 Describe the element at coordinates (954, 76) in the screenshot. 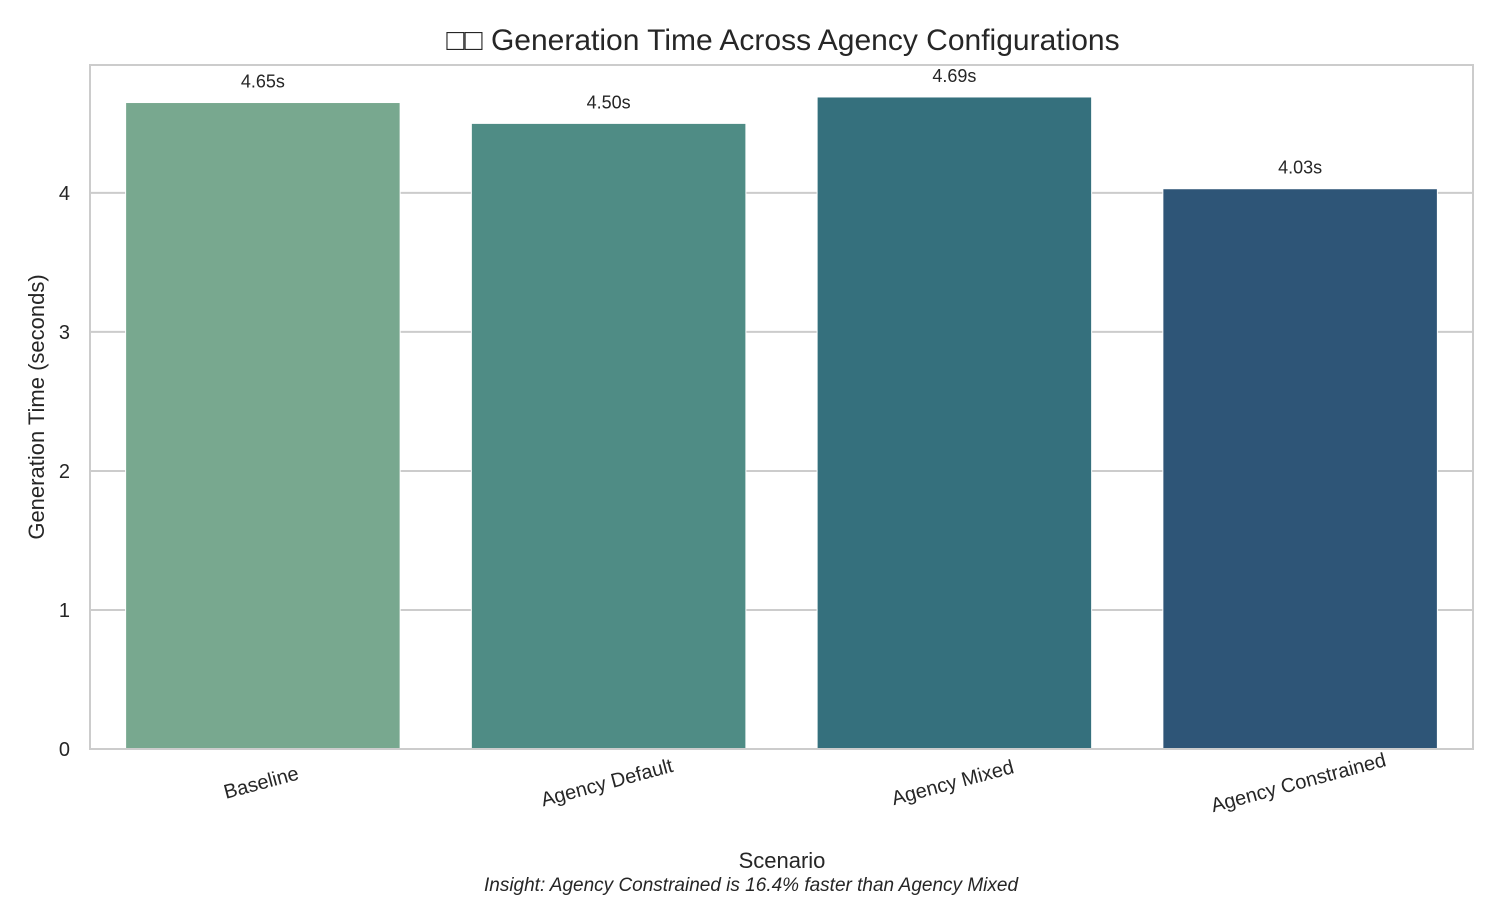

I see `data-label-2: 4.69s` at that location.